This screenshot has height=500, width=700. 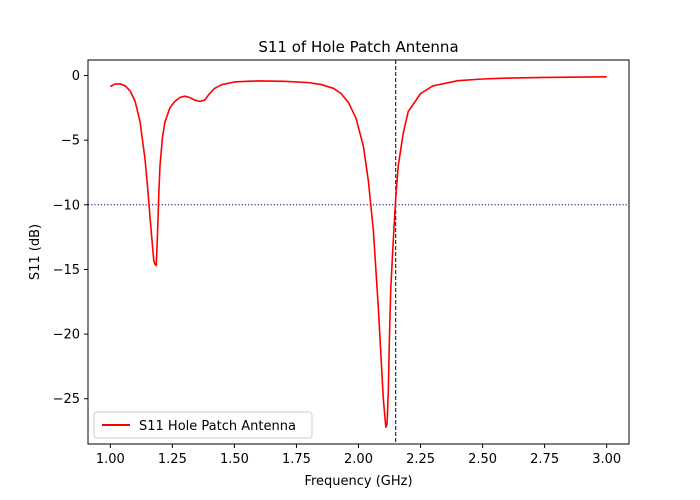 What do you see at coordinates (66, 270) in the screenshot?
I see `y-tick-label: −15` at bounding box center [66, 270].